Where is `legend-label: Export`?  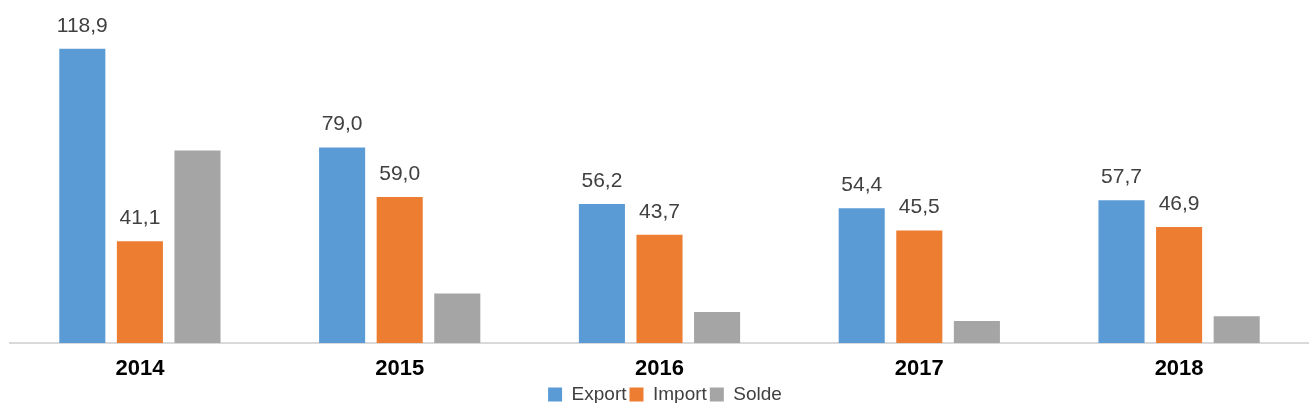 legend-label: Export is located at coordinates (599, 392).